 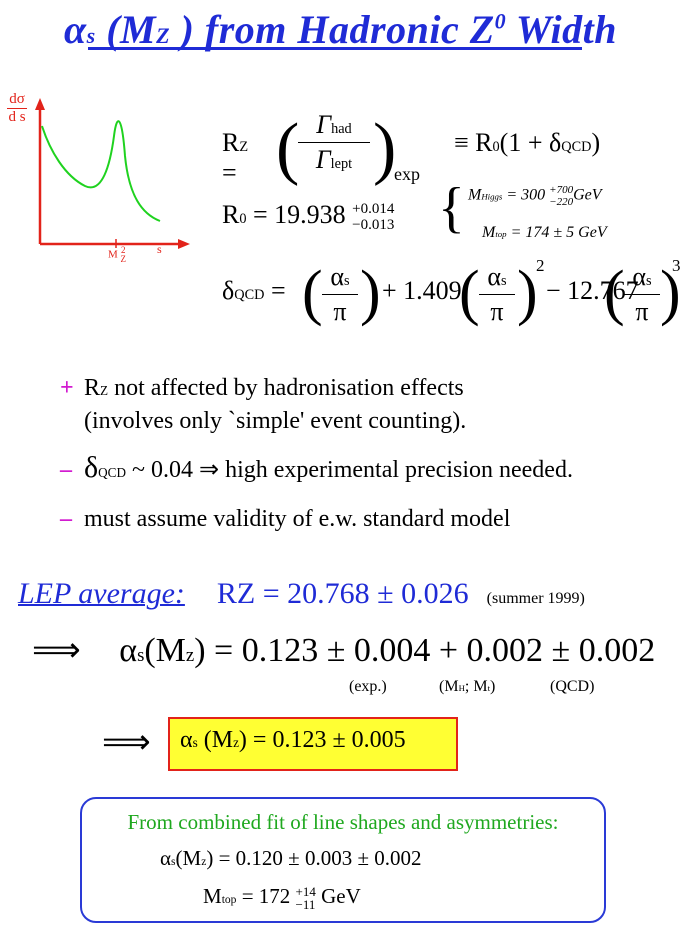 I want to click on result-box, so click(x=313, y=744).